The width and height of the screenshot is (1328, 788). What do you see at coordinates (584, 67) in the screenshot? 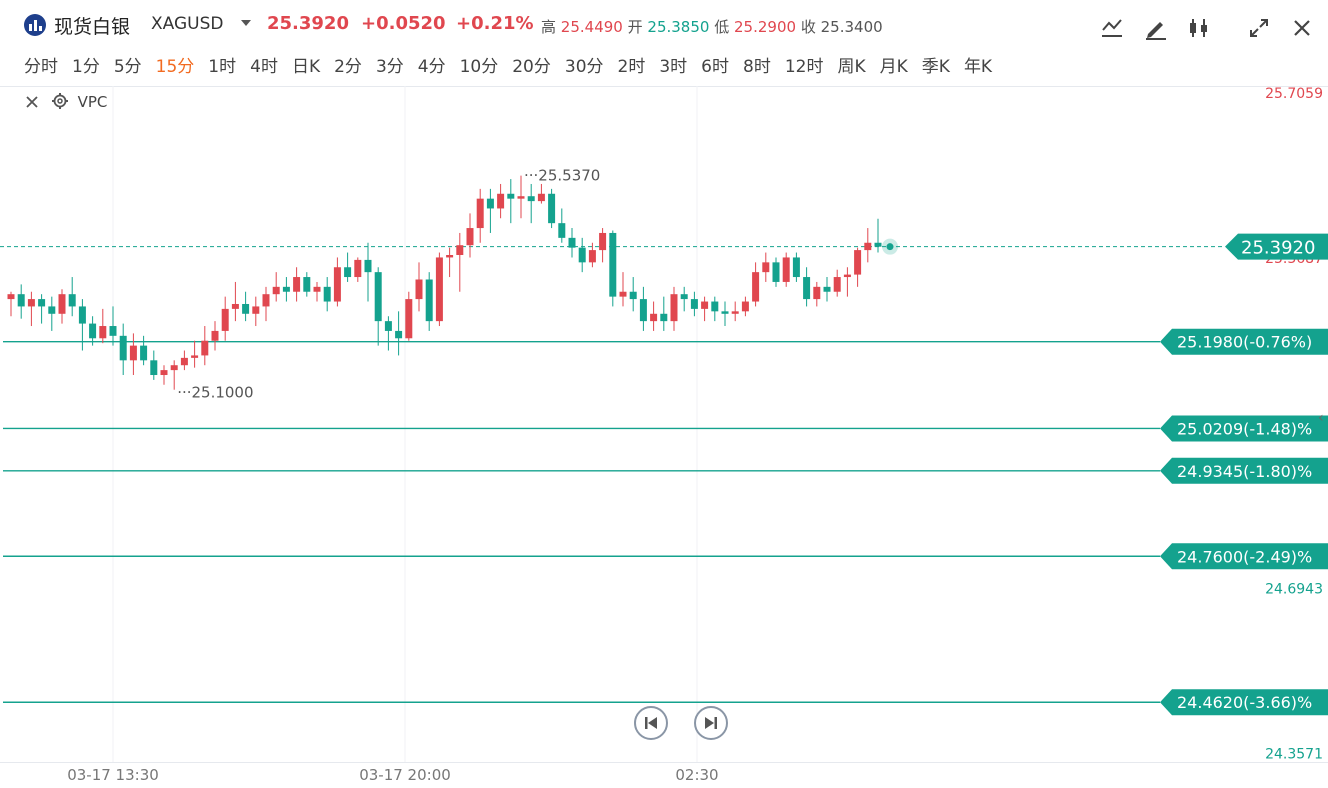
I see `period-tab: 30分` at bounding box center [584, 67].